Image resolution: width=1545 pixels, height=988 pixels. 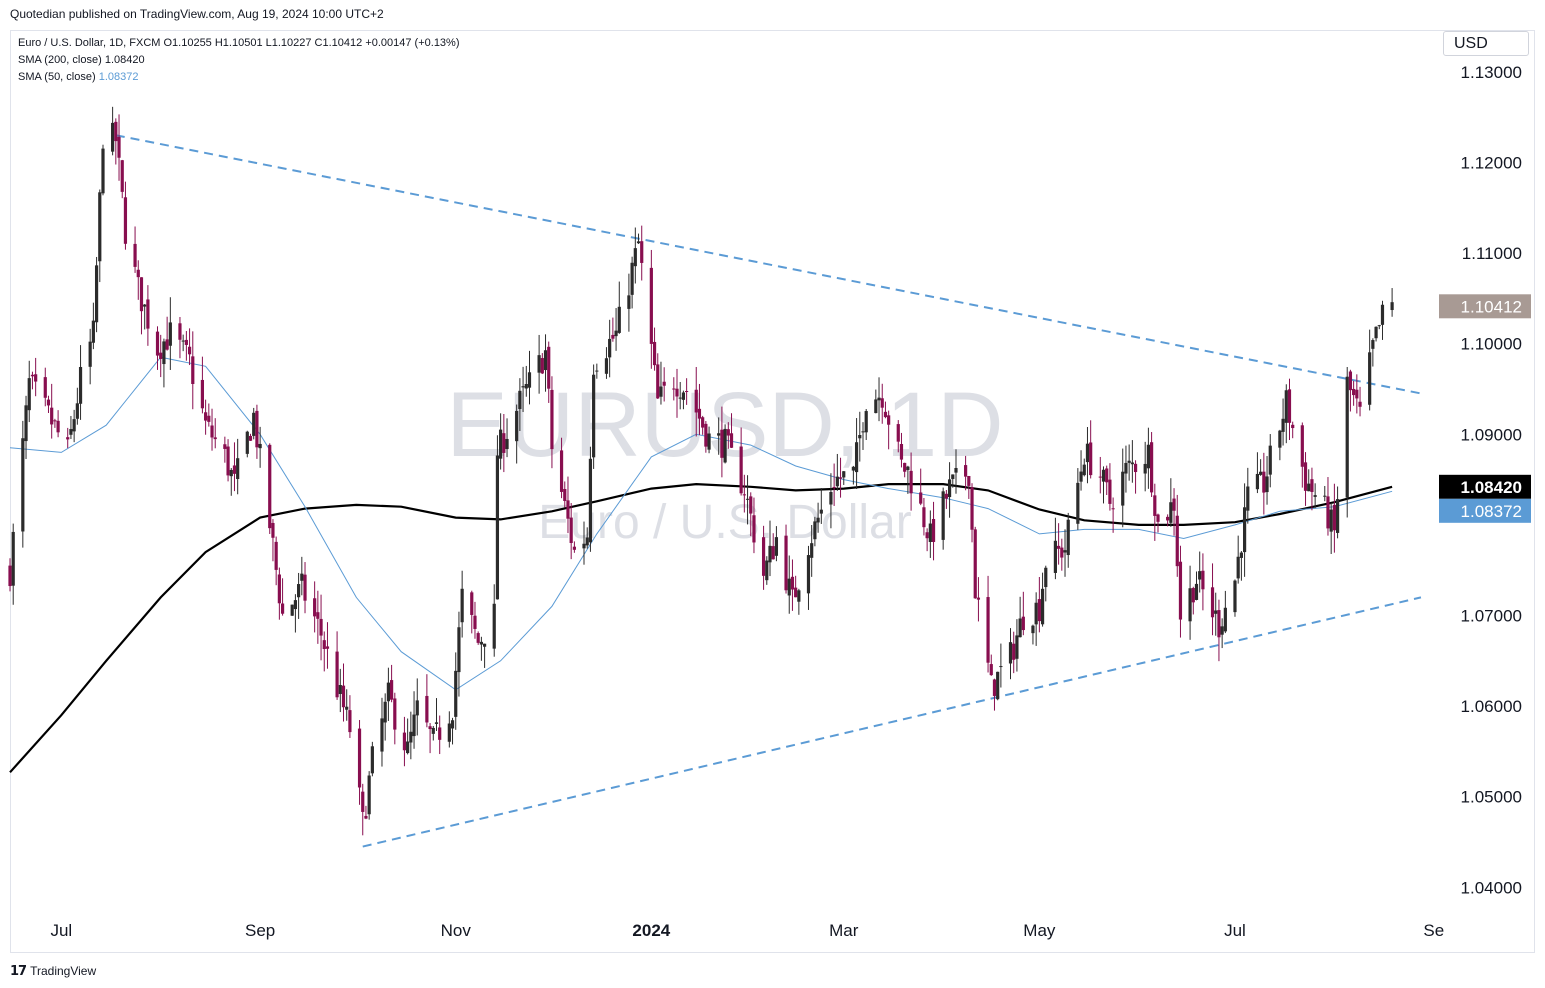 I want to click on price-tag-label: 1.10412, so click(x=1491, y=306).